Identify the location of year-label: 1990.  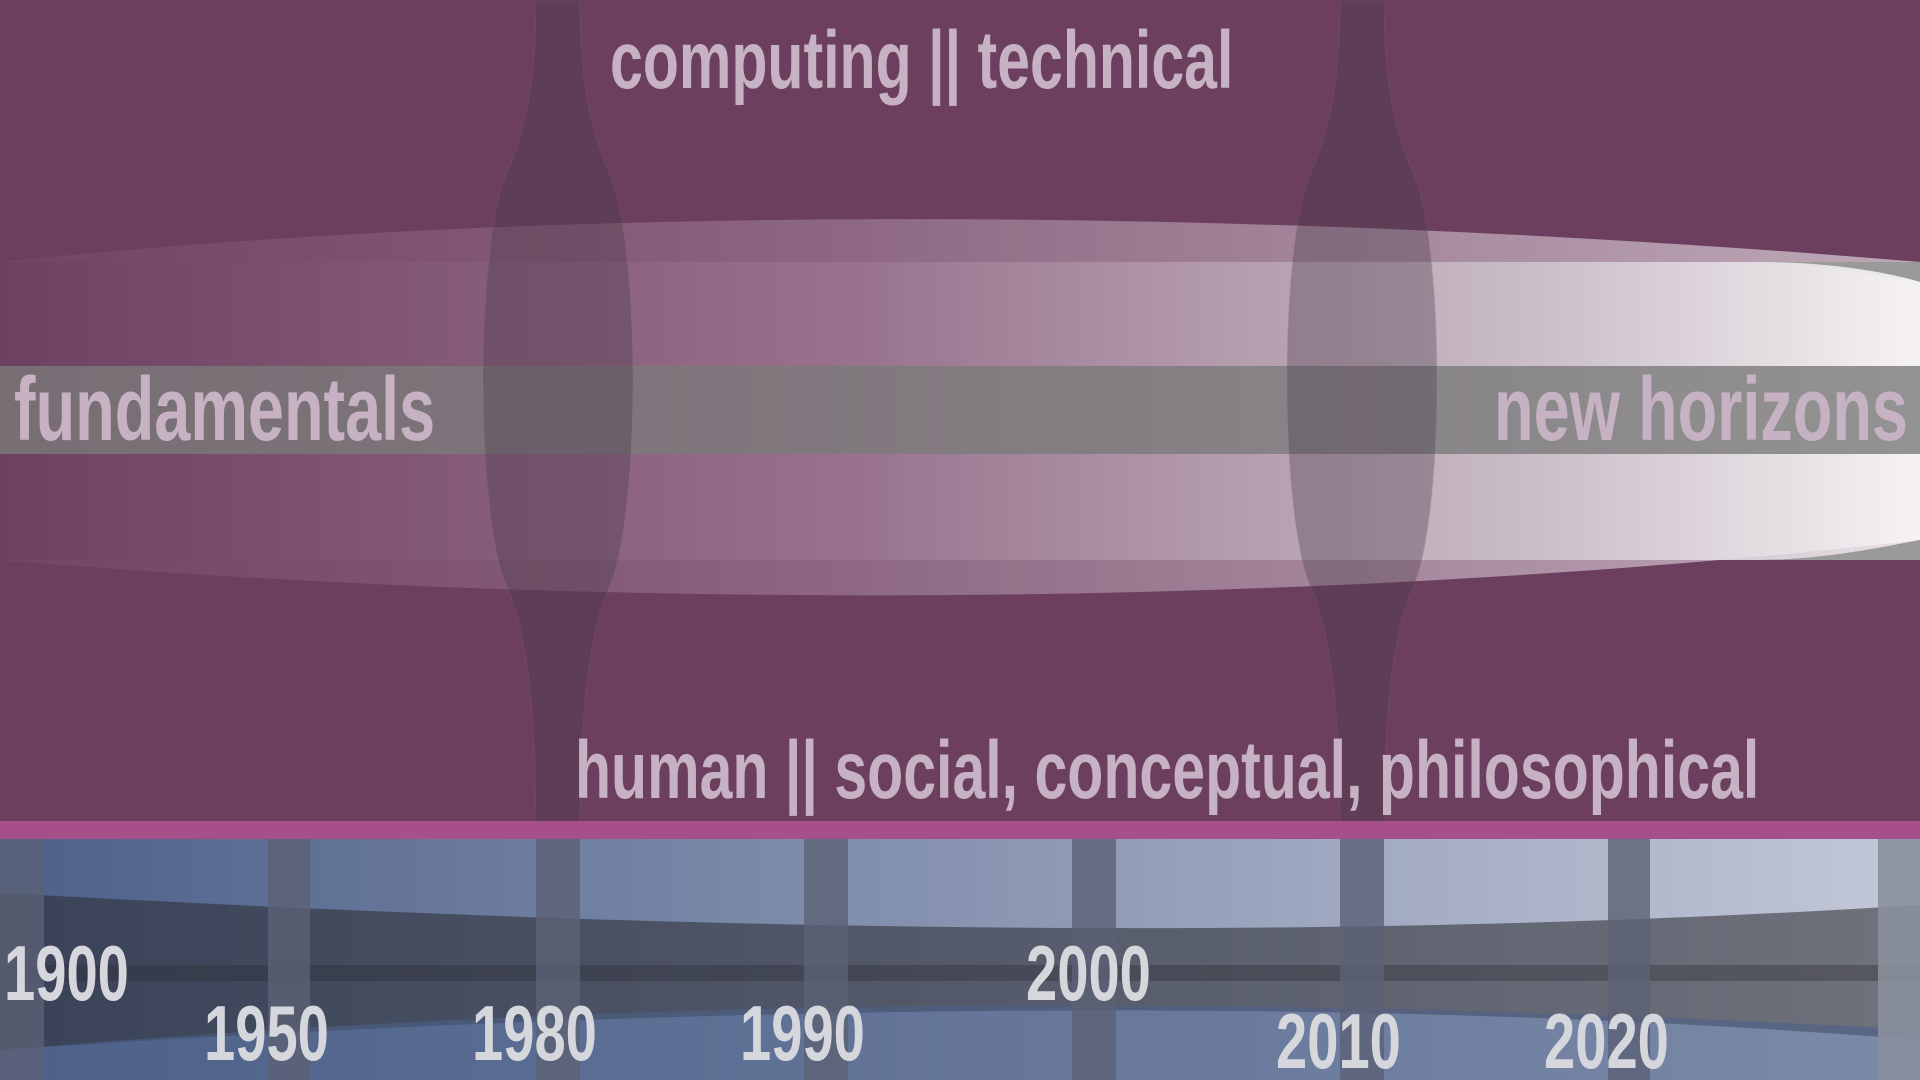
(802, 1033).